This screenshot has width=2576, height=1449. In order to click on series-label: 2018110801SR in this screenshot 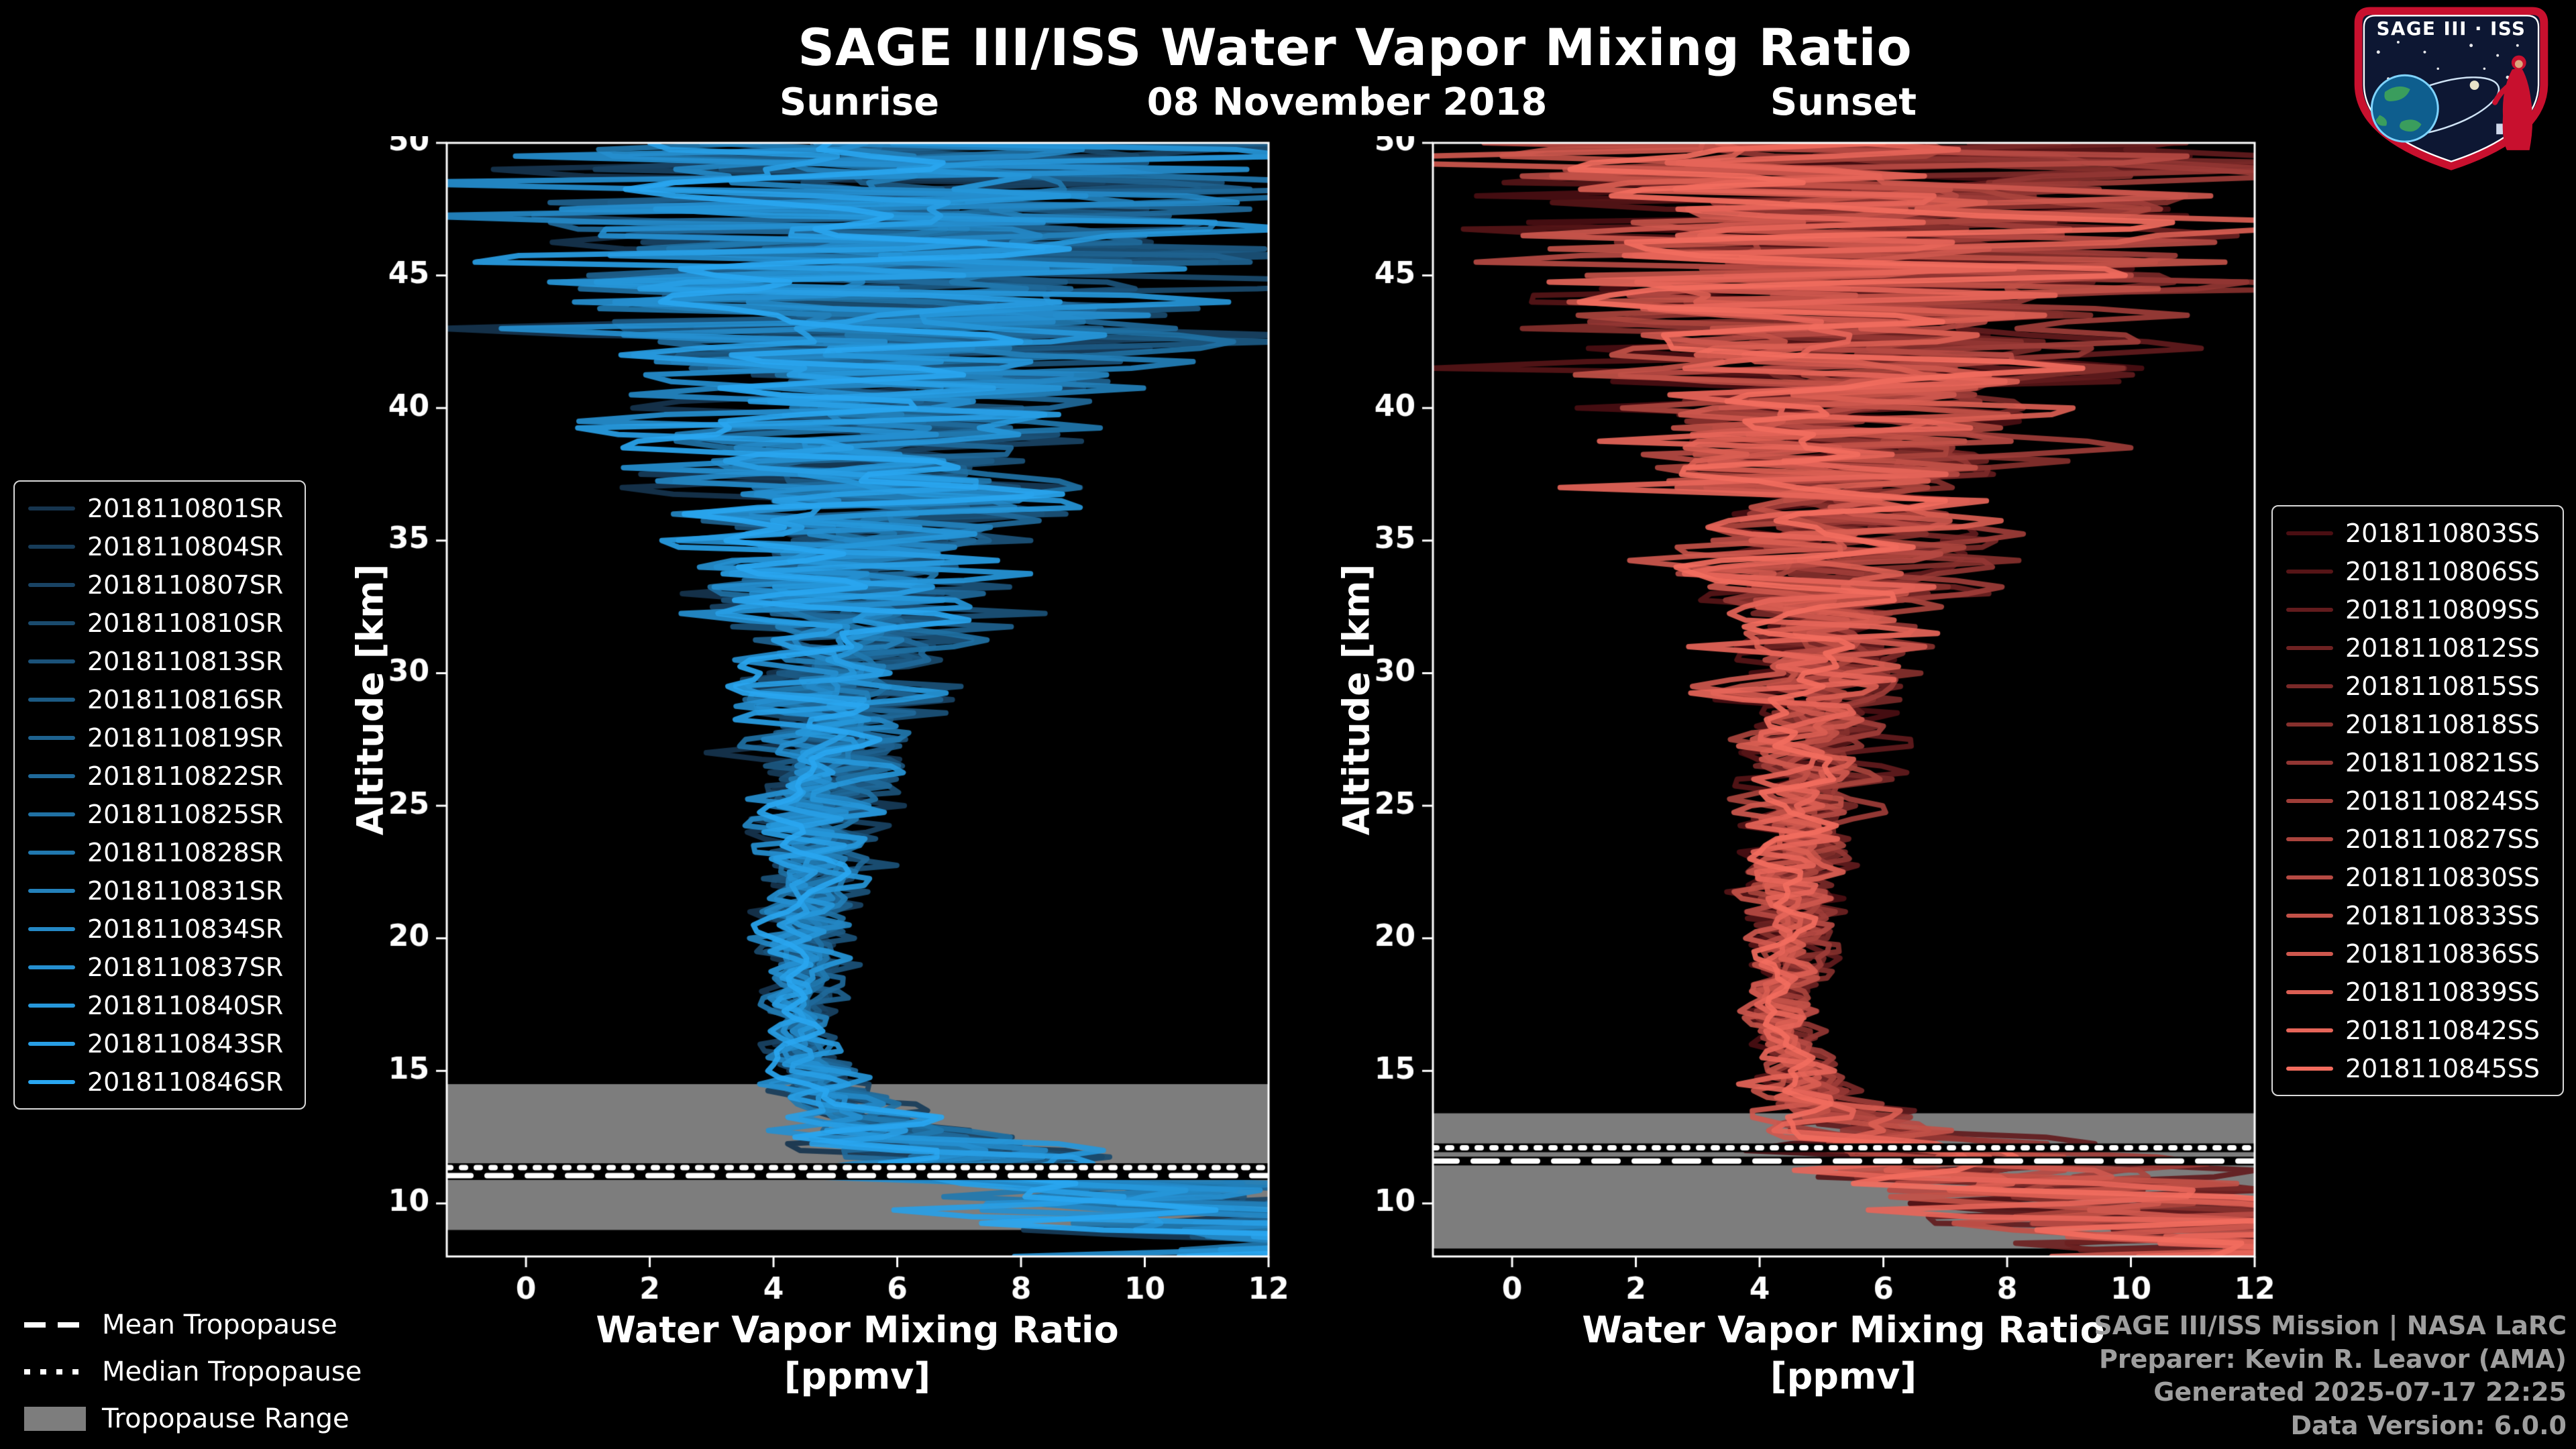, I will do `click(185, 508)`.